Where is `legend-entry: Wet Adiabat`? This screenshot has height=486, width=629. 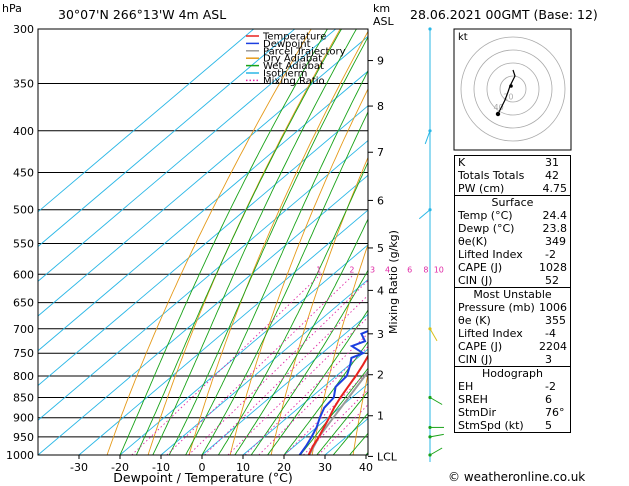 legend-entry: Wet Adiabat is located at coordinates (293, 66).